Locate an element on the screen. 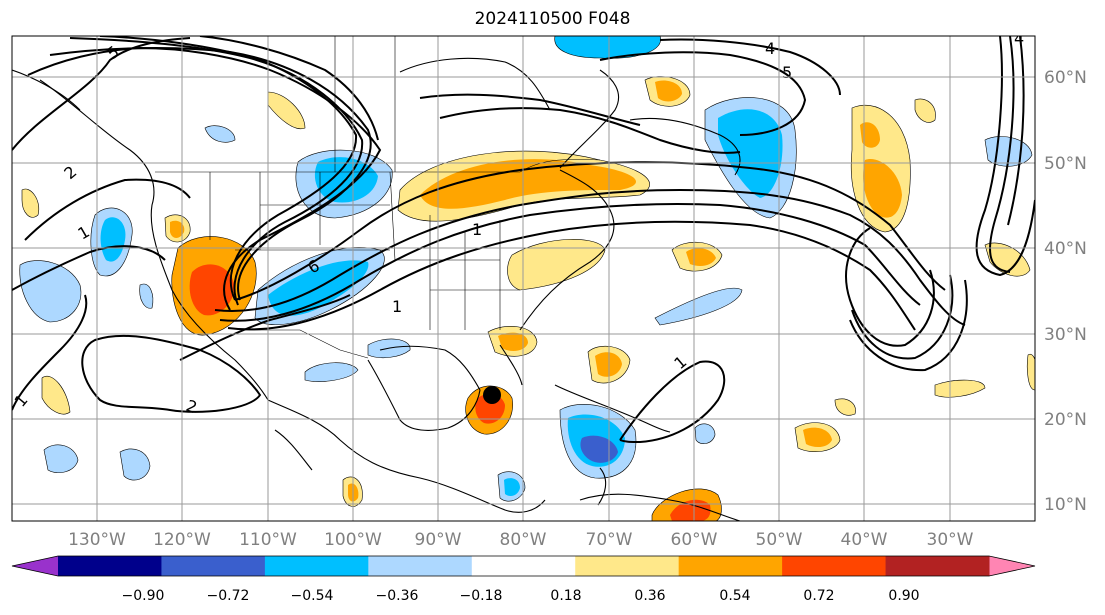 This screenshot has width=1105, height=615. lat-tick-label: 60°N is located at coordinates (1065, 78).